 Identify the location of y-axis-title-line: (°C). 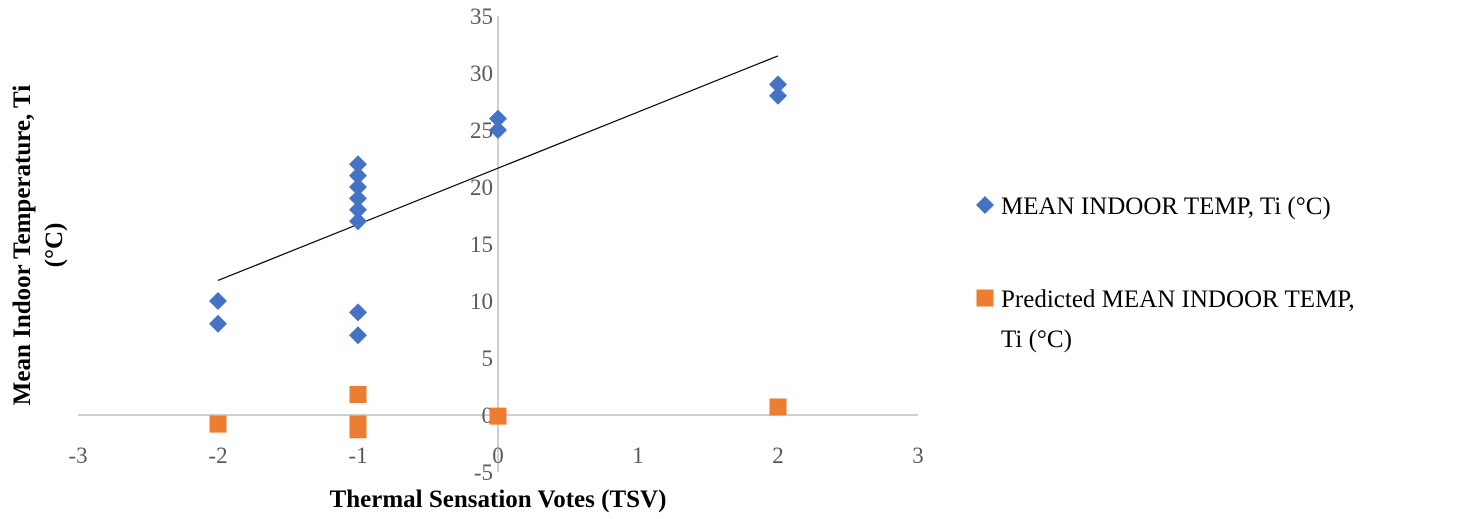
(54, 245).